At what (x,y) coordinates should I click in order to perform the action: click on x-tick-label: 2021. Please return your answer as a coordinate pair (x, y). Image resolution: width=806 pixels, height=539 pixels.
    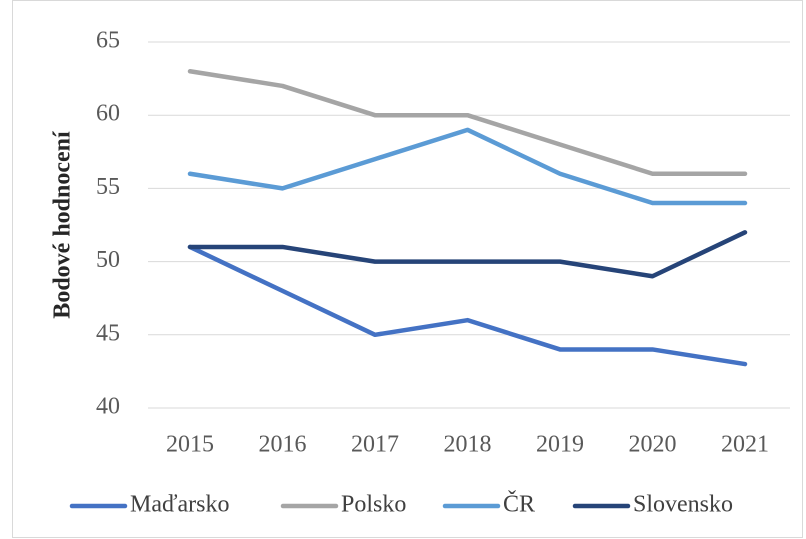
    Looking at the image, I should click on (745, 445).